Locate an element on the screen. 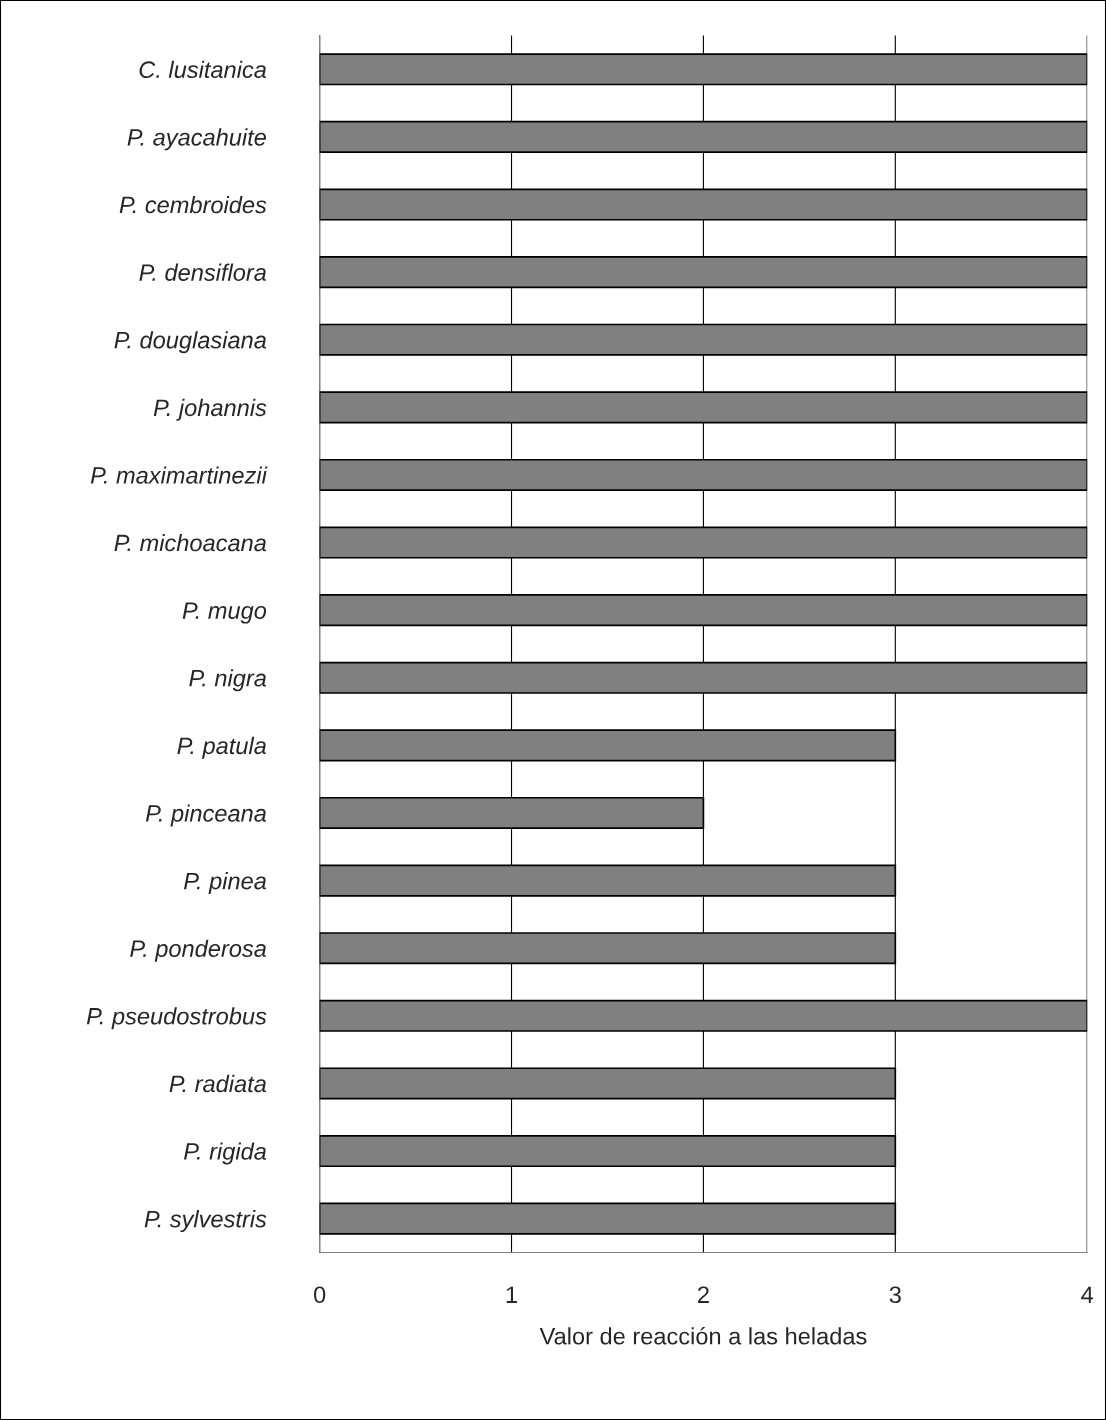 Image resolution: width=1106 pixels, height=1420 pixels. y-tick-label: P. cembroides is located at coordinates (193, 204).